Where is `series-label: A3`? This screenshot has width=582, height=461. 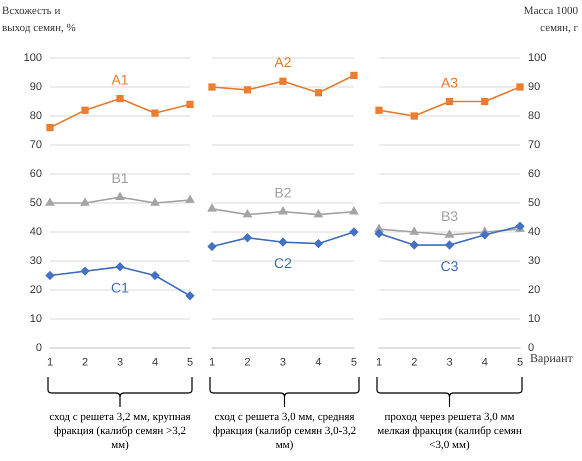 series-label: A3 is located at coordinates (449, 82).